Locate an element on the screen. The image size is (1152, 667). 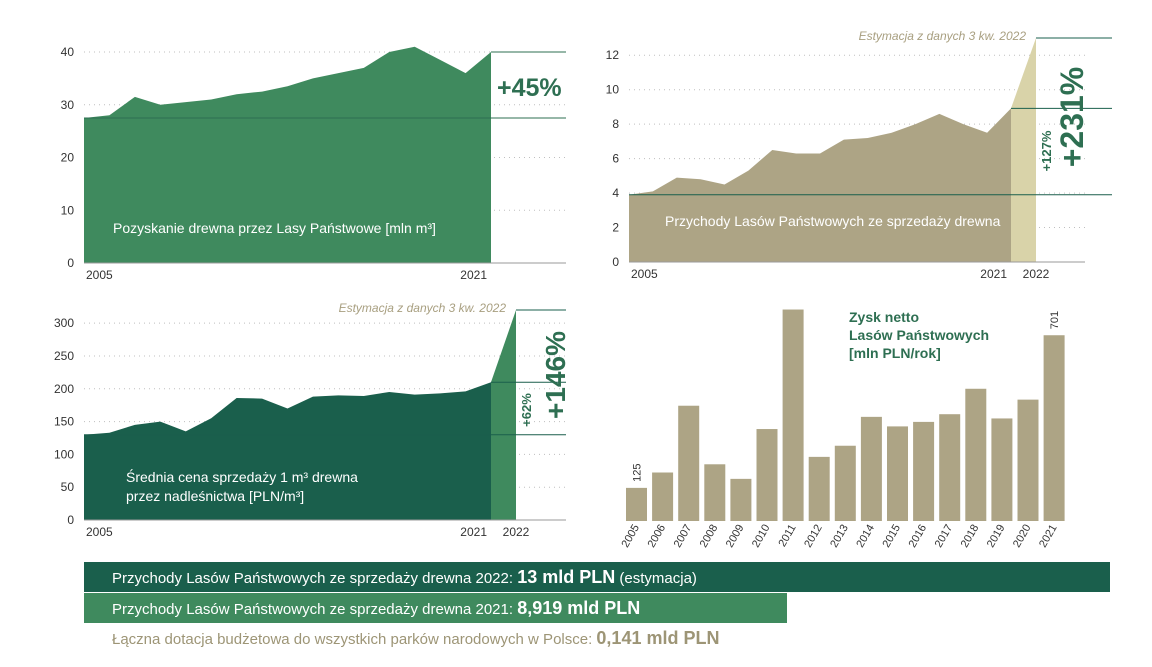
summary-value: 13 mld PLN is located at coordinates (566, 577).